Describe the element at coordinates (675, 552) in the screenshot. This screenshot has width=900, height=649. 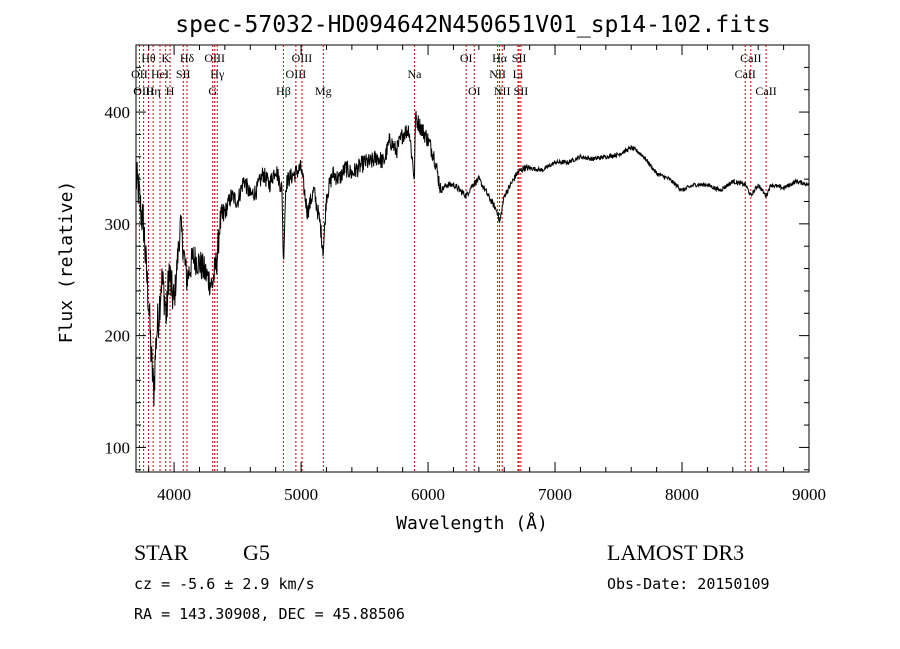
I see `survey-name: LAMOST DR3` at that location.